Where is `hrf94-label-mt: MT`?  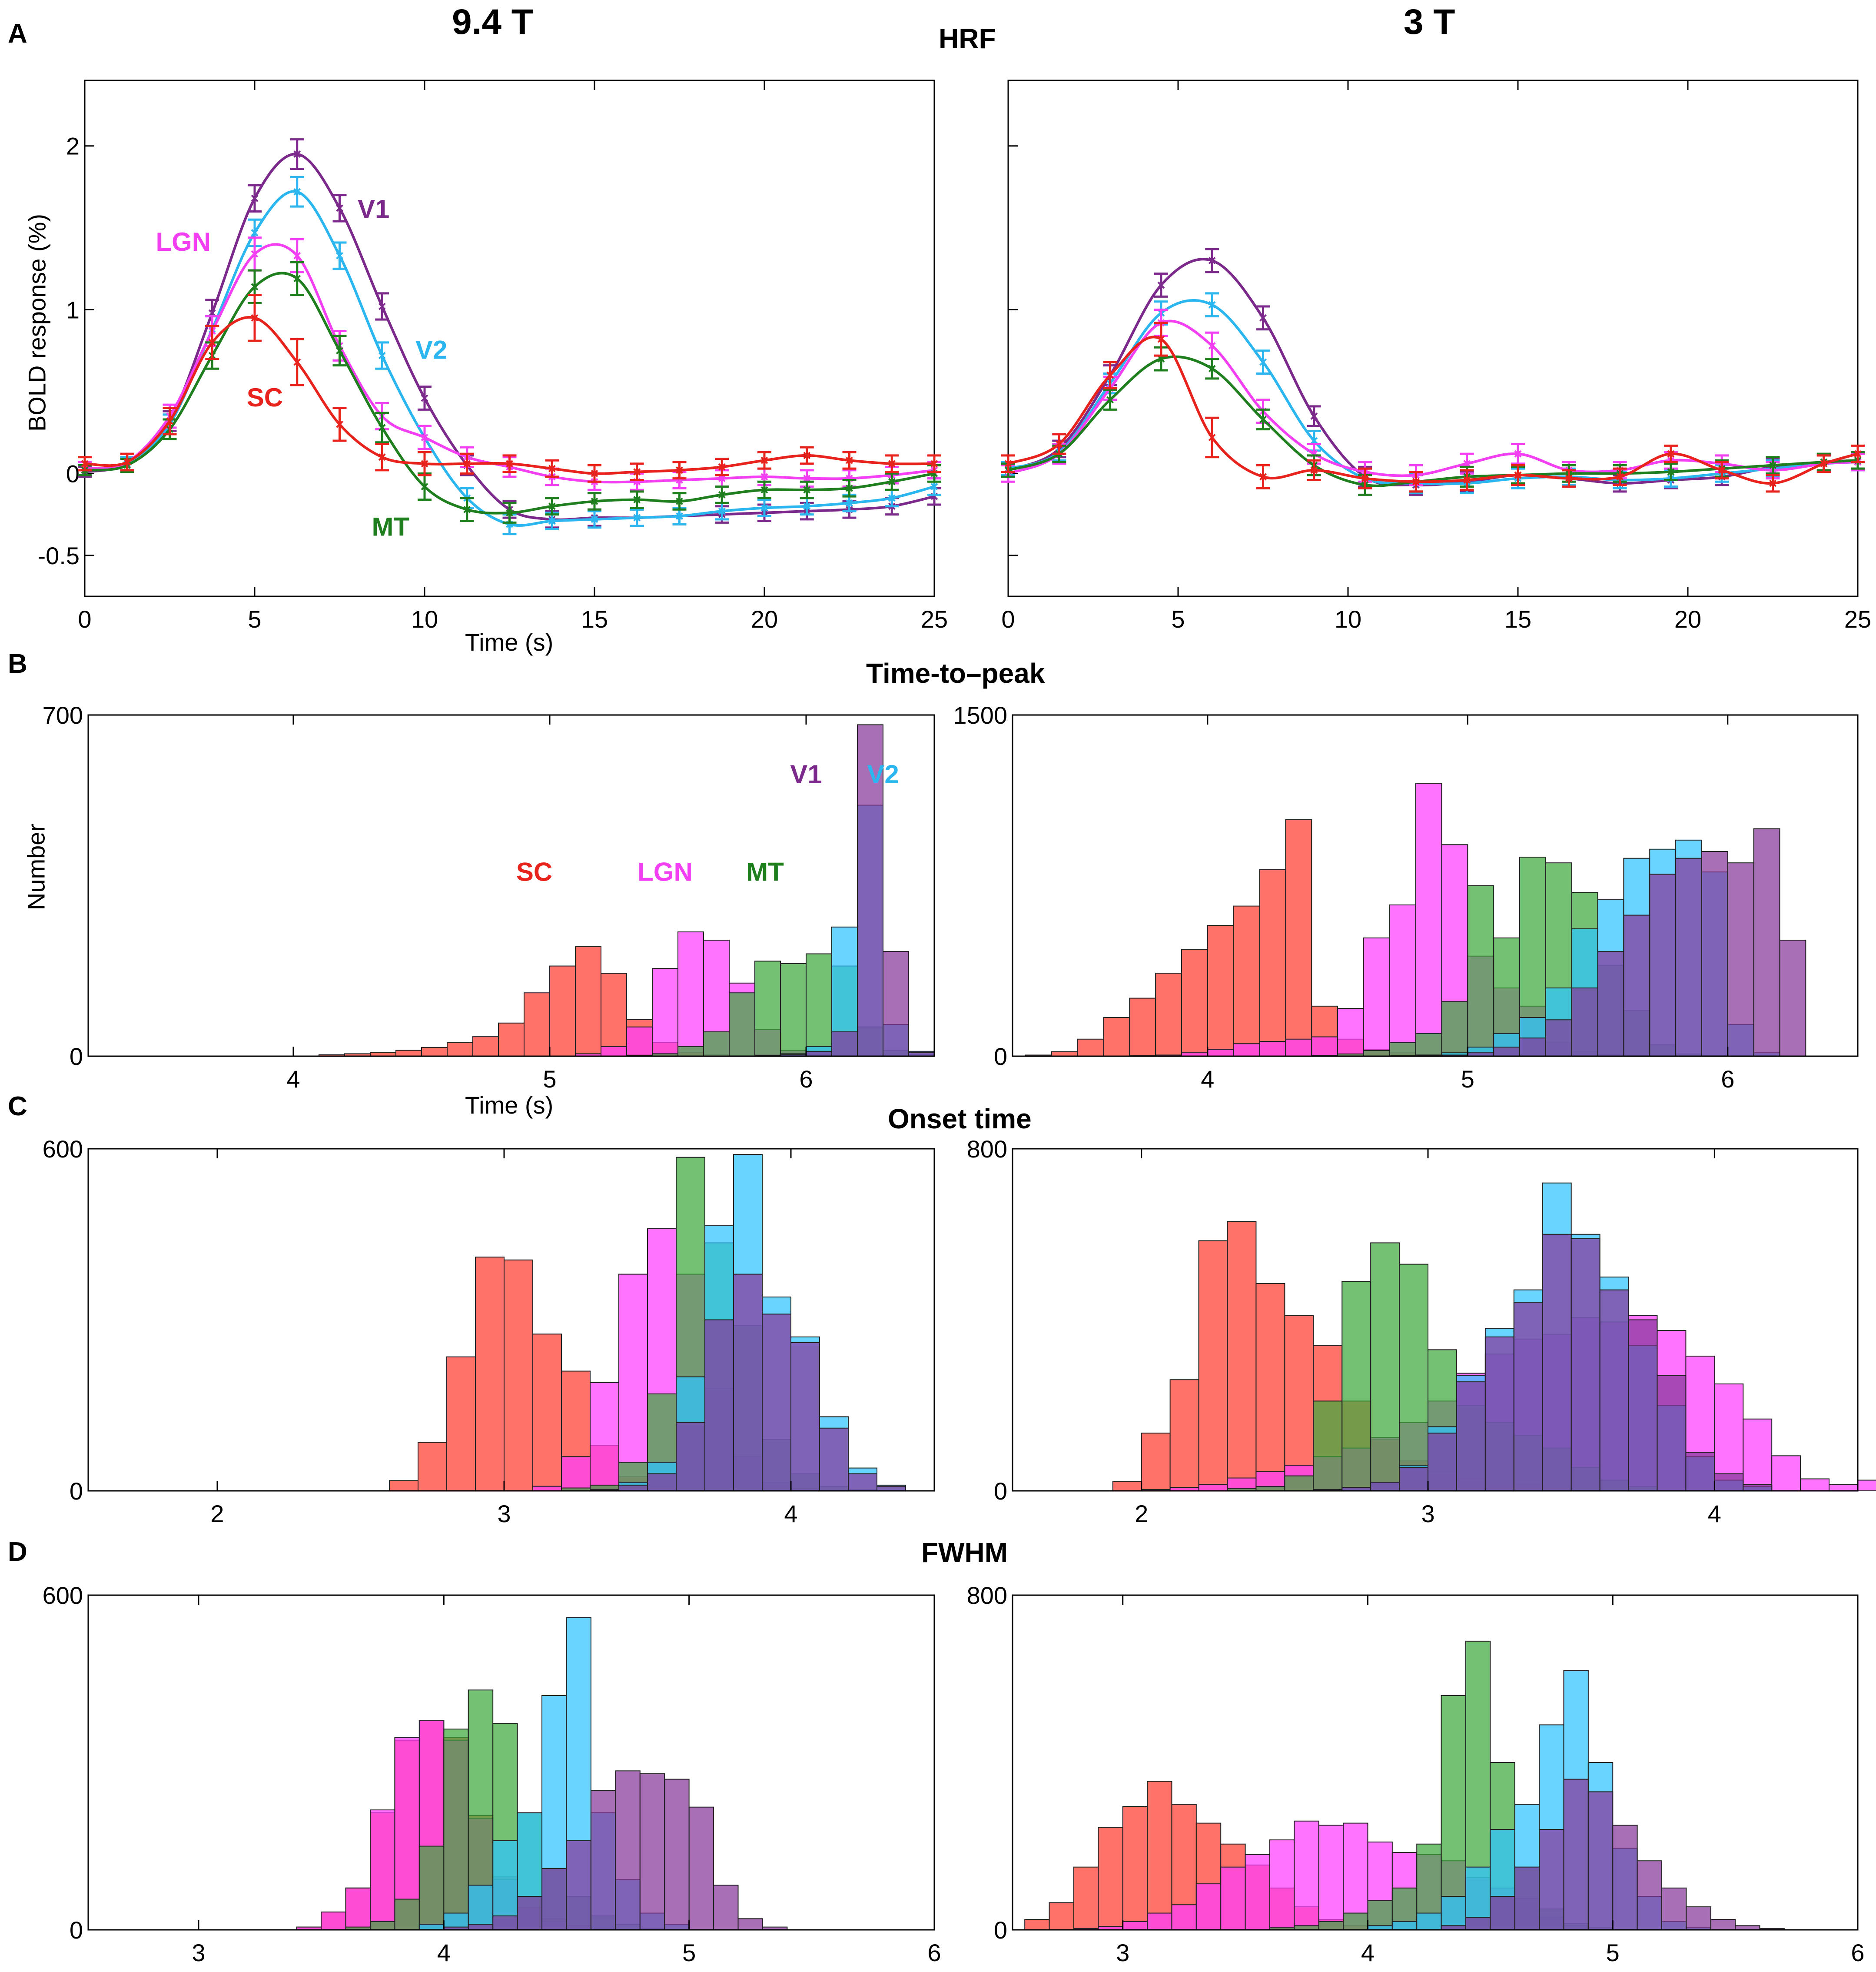
hrf94-label-mt: MT is located at coordinates (390, 527).